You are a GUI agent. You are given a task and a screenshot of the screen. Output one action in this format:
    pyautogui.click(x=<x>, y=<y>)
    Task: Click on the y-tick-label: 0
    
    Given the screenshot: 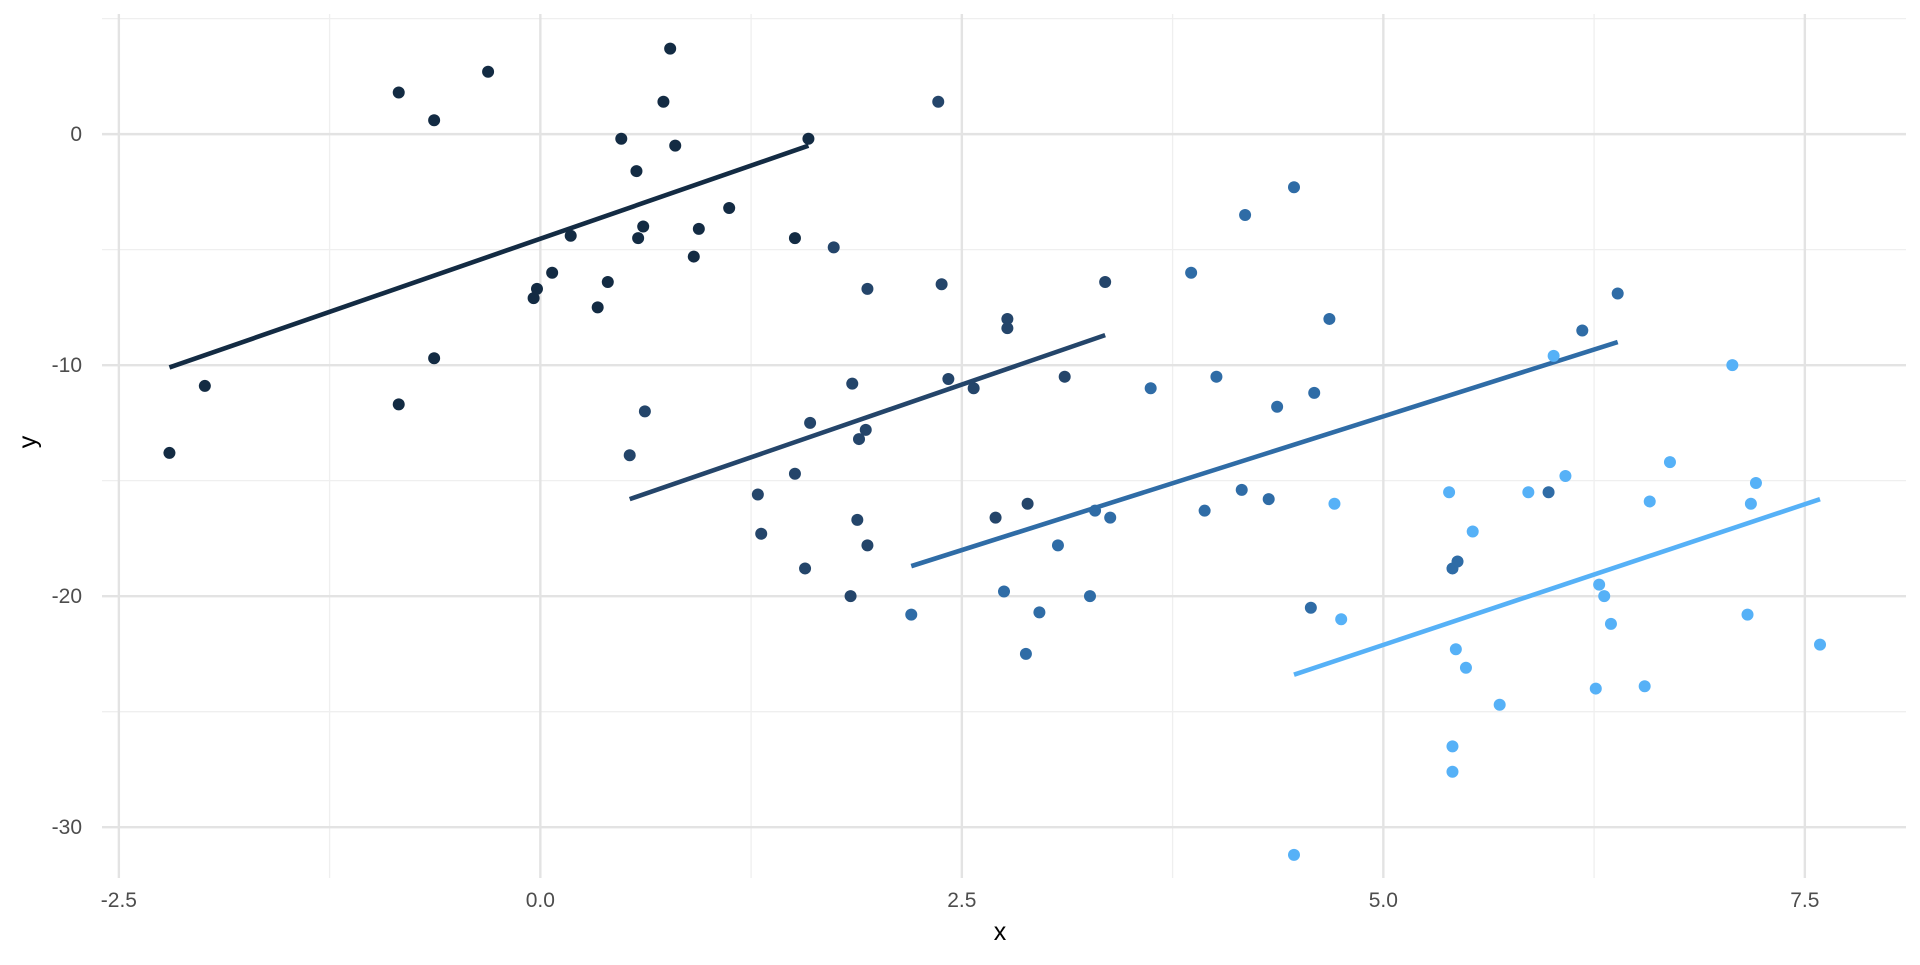 What is the action you would take?
    pyautogui.click(x=76, y=134)
    